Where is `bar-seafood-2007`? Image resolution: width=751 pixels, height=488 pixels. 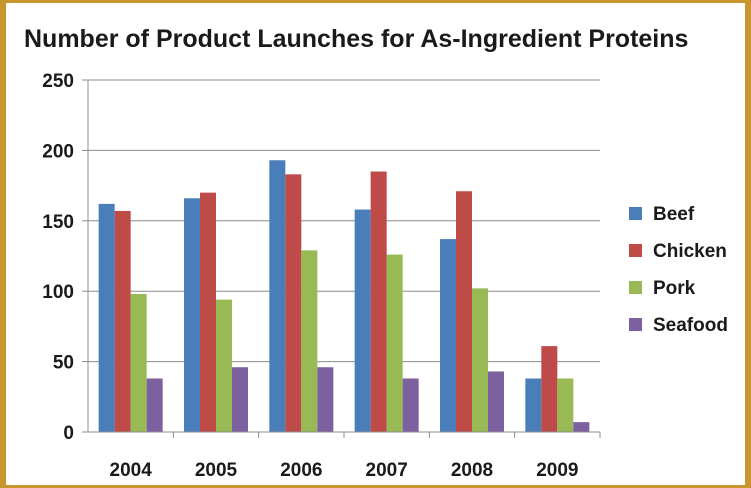 bar-seafood-2007 is located at coordinates (410, 405).